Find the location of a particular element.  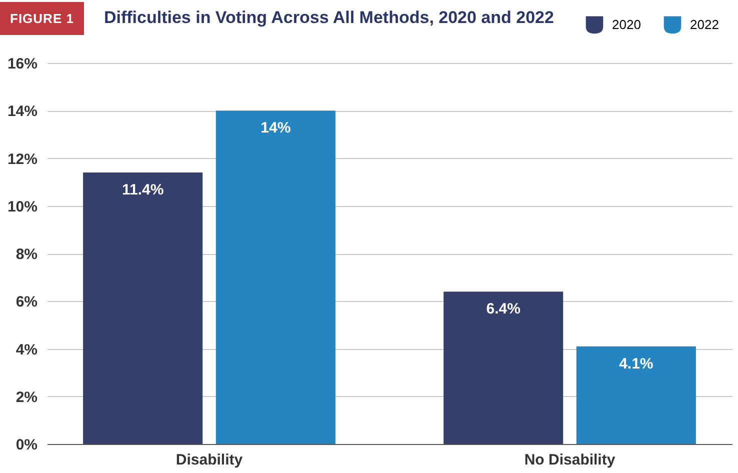

x-tick-label: Disability is located at coordinates (210, 460).